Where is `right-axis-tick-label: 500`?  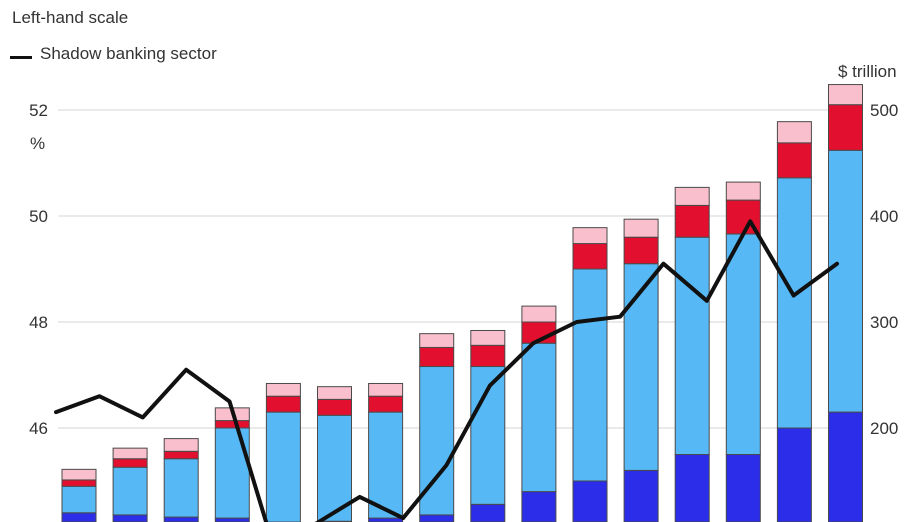 right-axis-tick-label: 500 is located at coordinates (884, 110).